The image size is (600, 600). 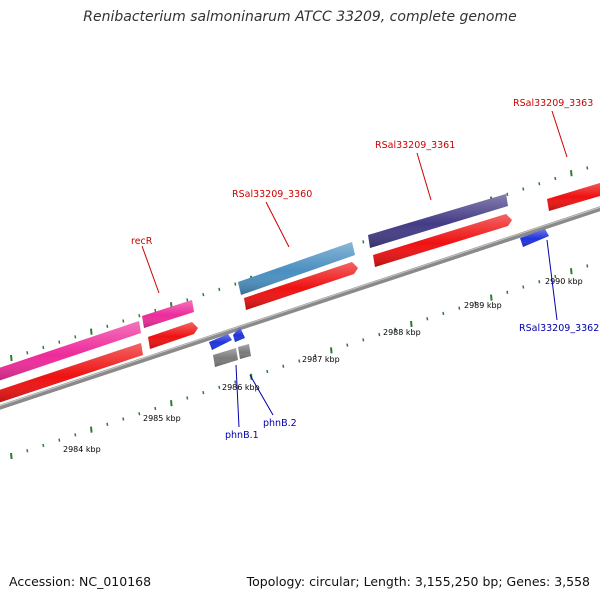 What do you see at coordinates (239, 334) in the screenshot?
I see `gene-phnb2-blue` at bounding box center [239, 334].